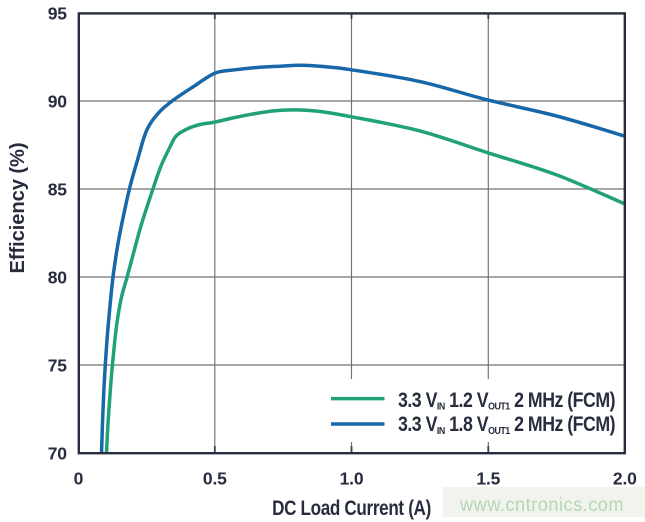 This screenshot has width=645, height=522. What do you see at coordinates (488, 478) in the screenshot?
I see `svg-text: 1.5` at bounding box center [488, 478].